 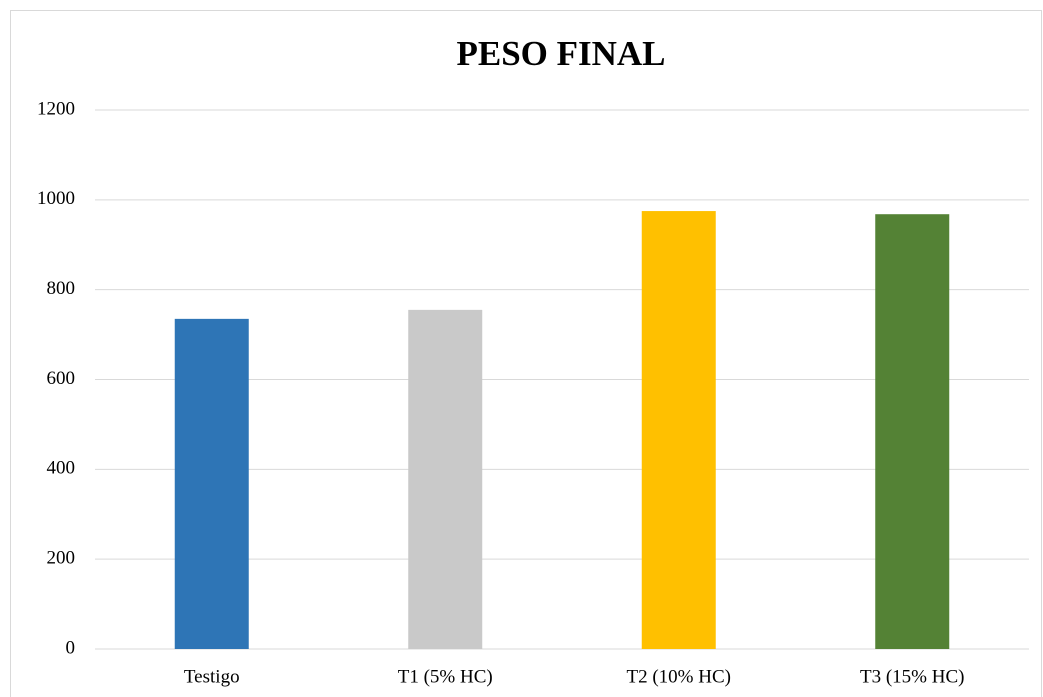 I want to click on x-tick-label: T2 (10% HC), so click(x=679, y=676).